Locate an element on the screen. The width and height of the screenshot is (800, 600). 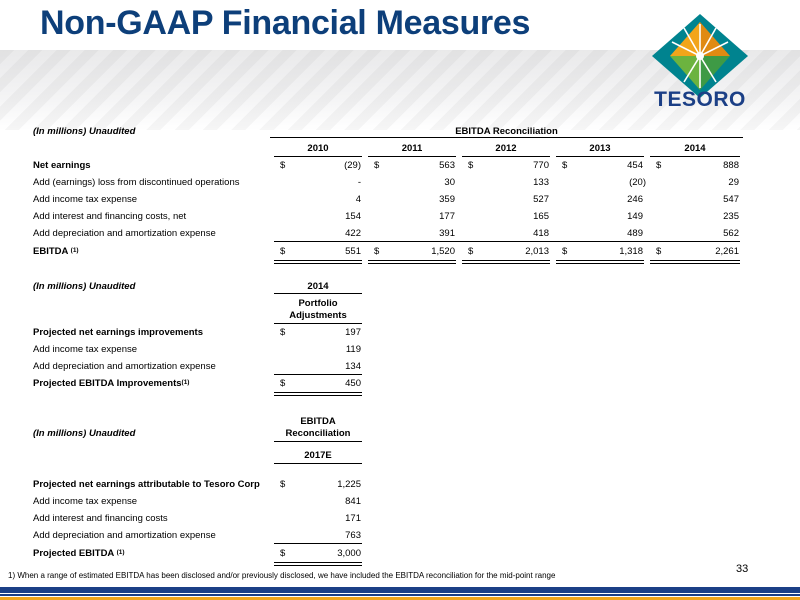
value-cell: 562 is located at coordinates (731, 233).